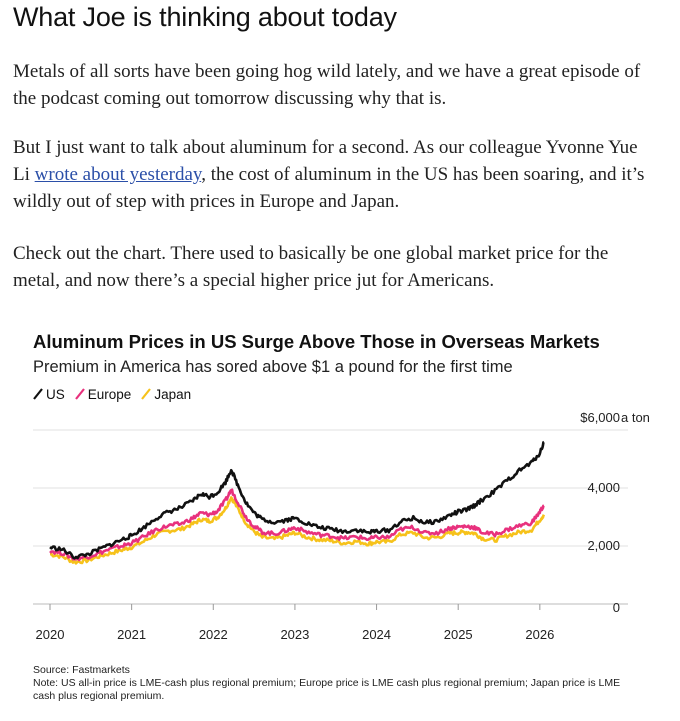 Image resolution: width=680 pixels, height=721 pixels. I want to click on y-tick-label-0: 0, so click(616, 607).